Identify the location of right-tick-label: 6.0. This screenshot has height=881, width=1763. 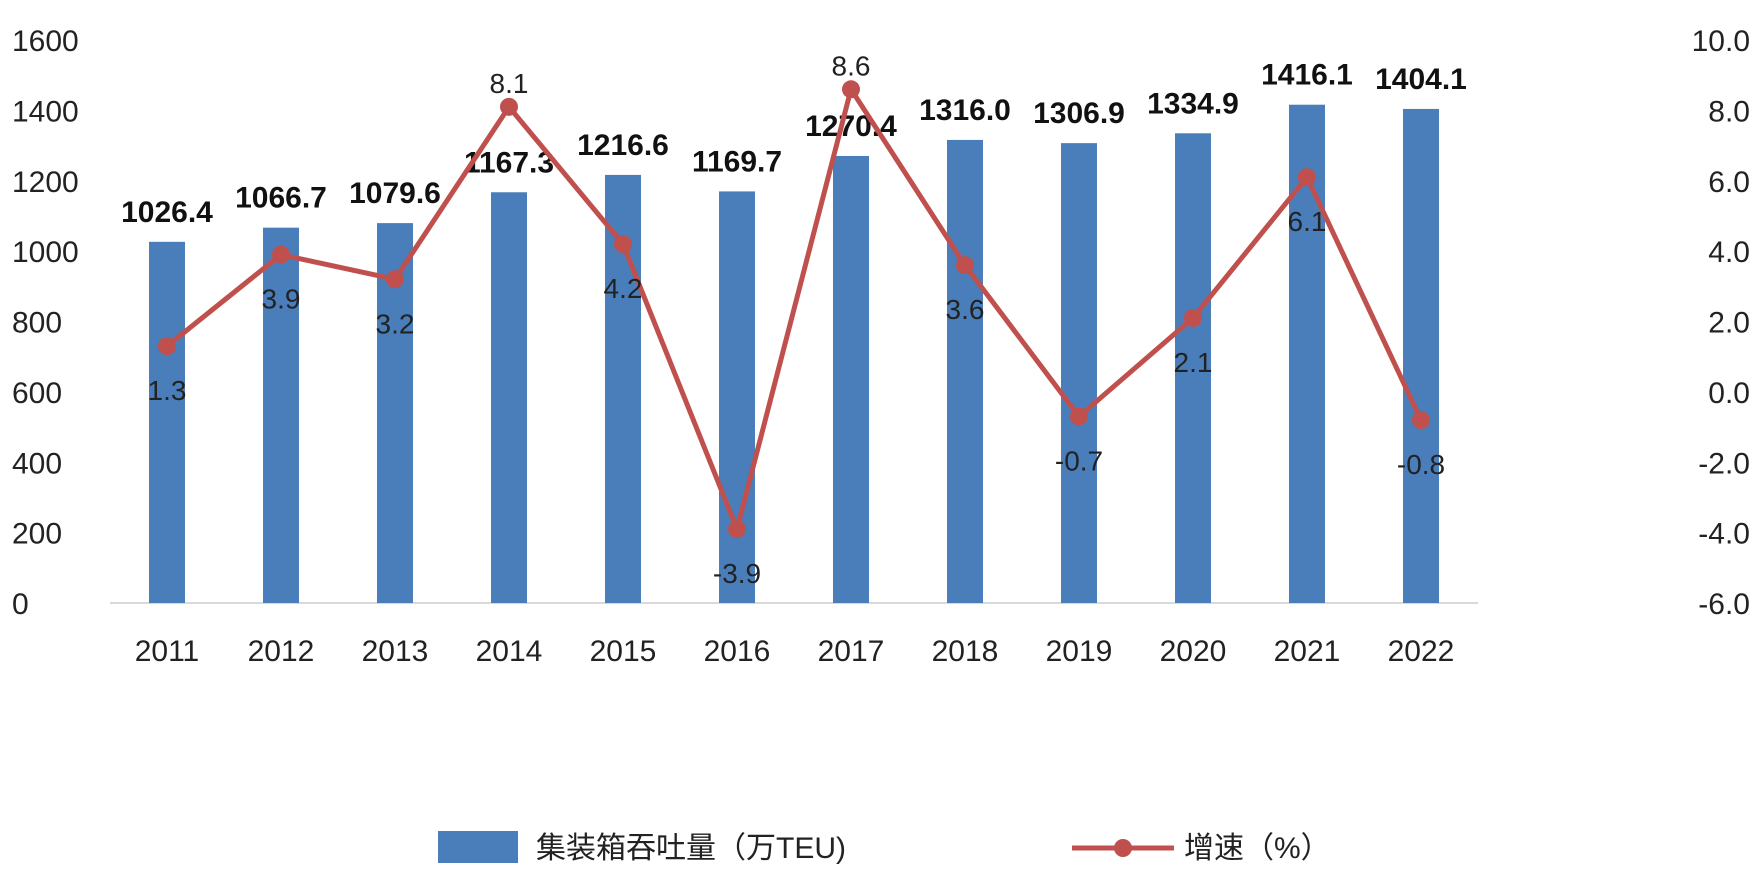
(1729, 182).